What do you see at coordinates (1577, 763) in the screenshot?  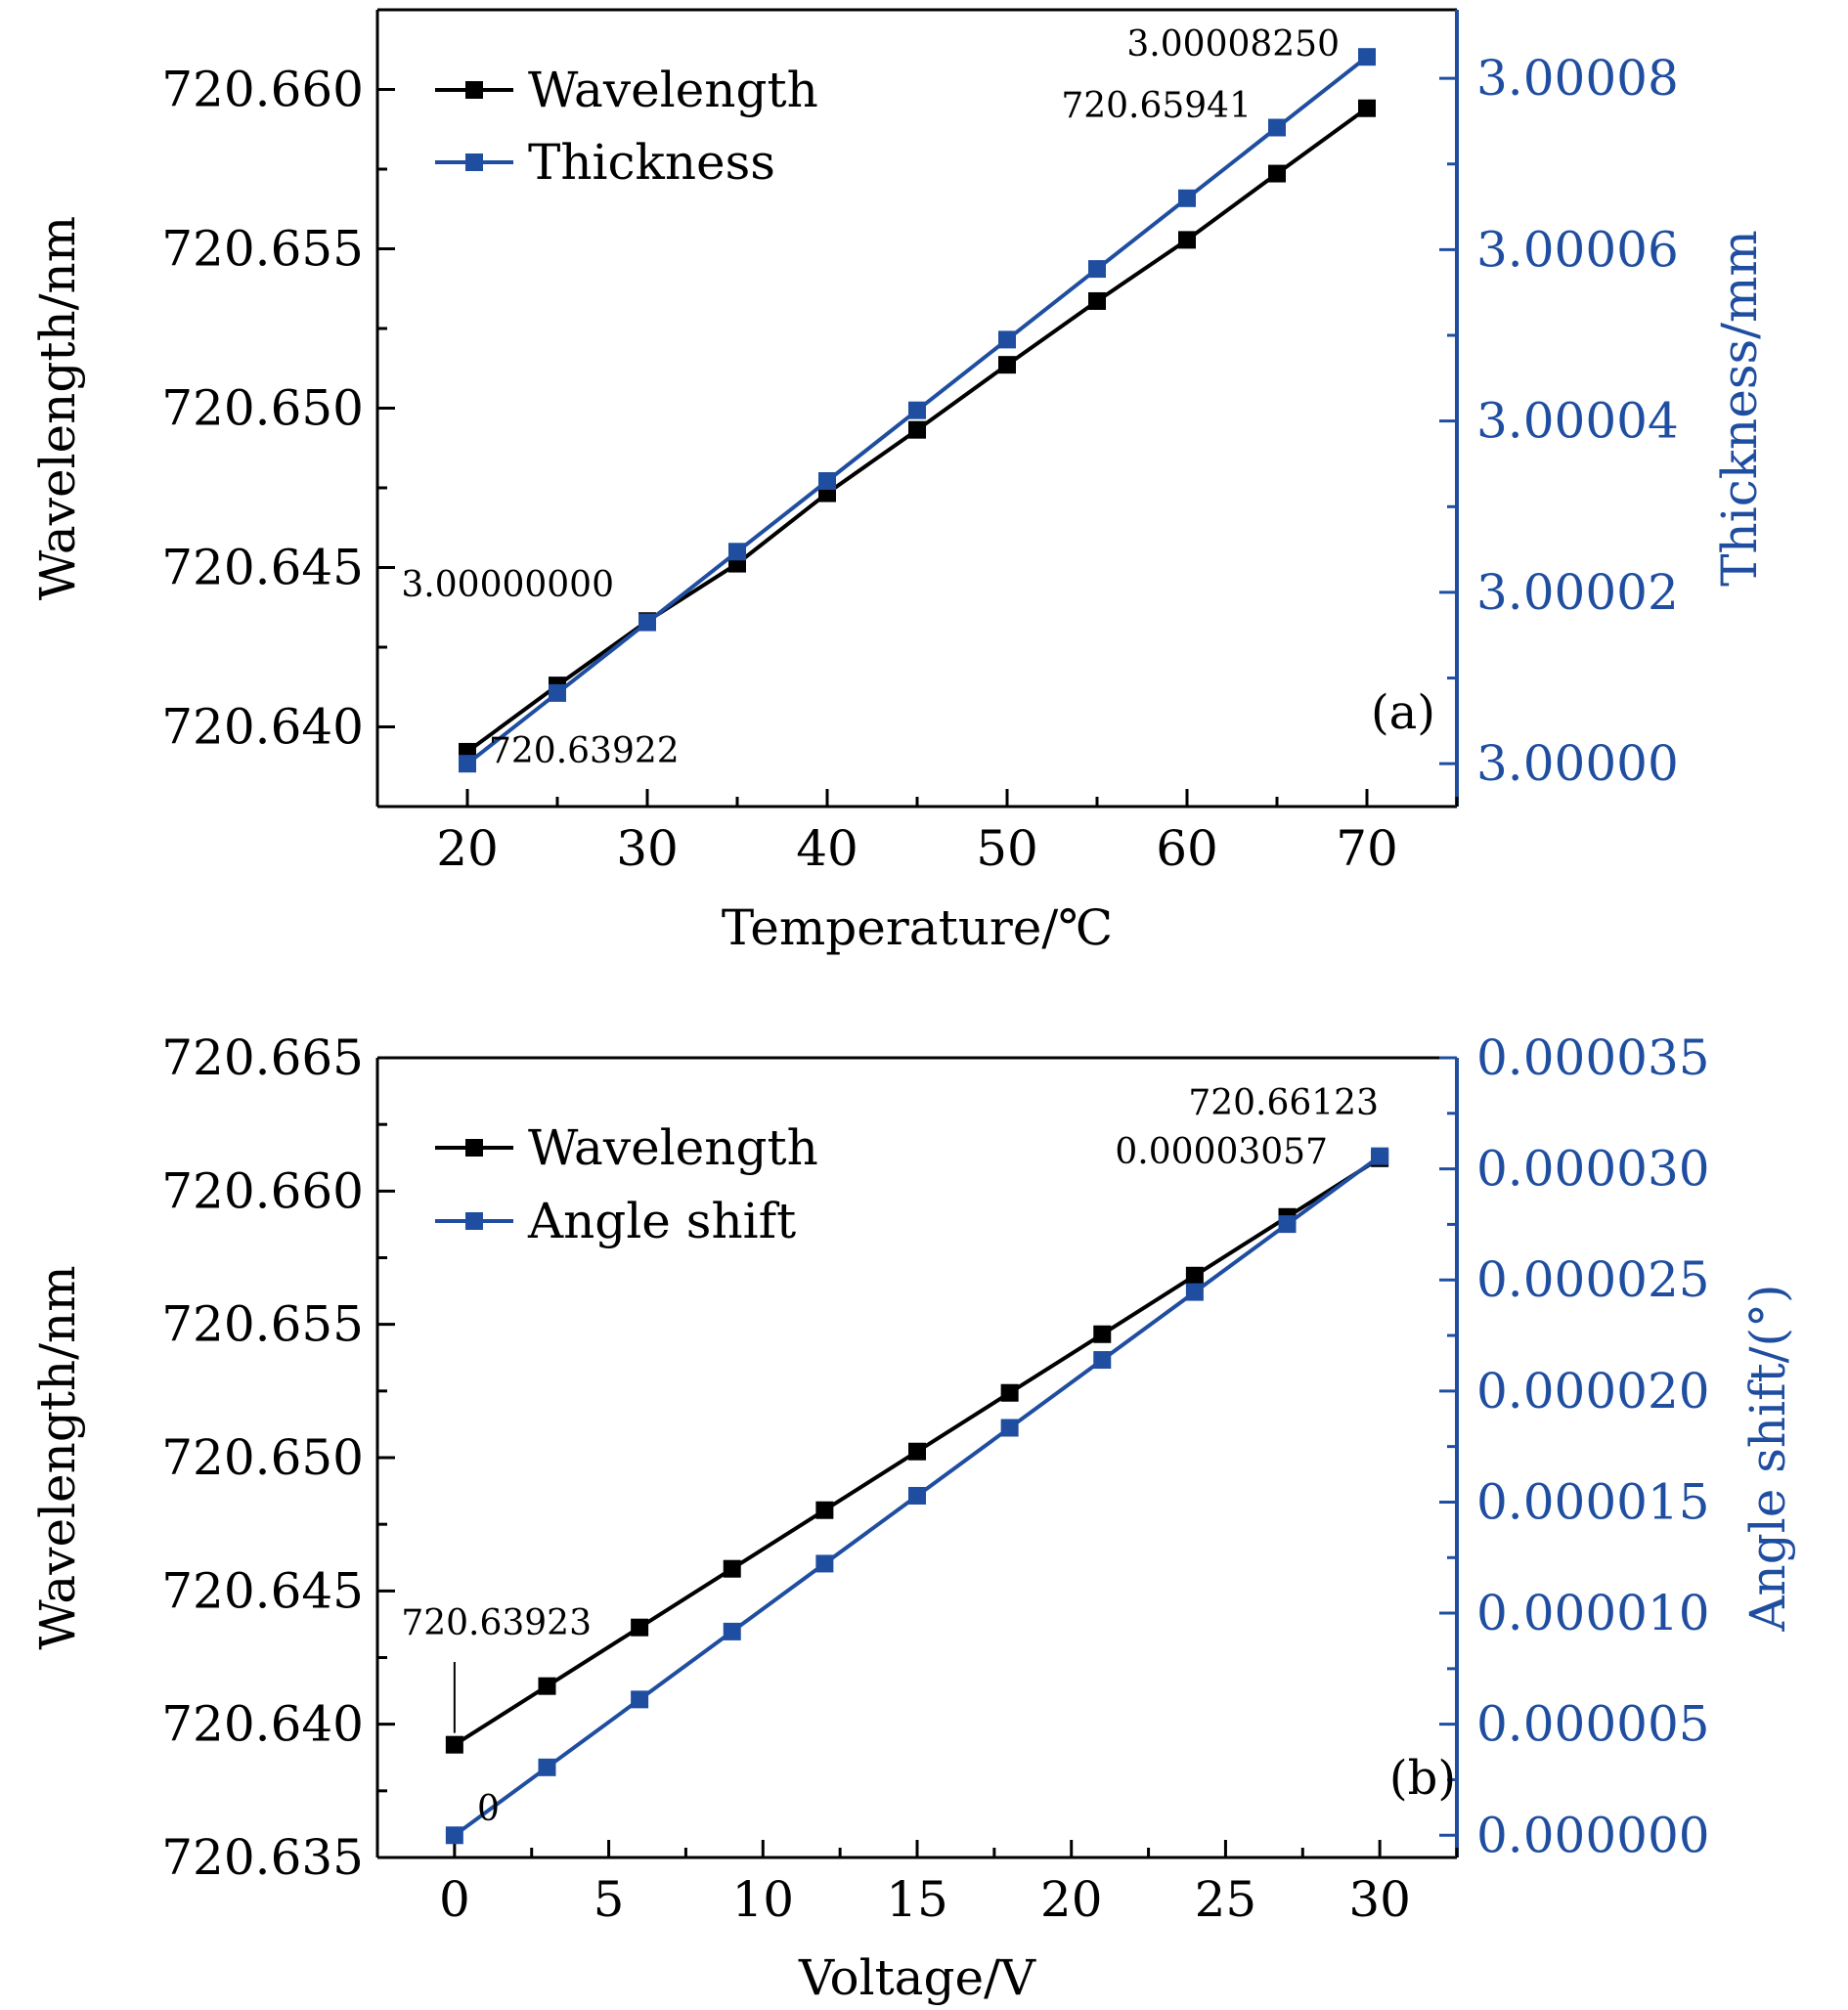 I see `y2-tick-label: 3.00000` at bounding box center [1577, 763].